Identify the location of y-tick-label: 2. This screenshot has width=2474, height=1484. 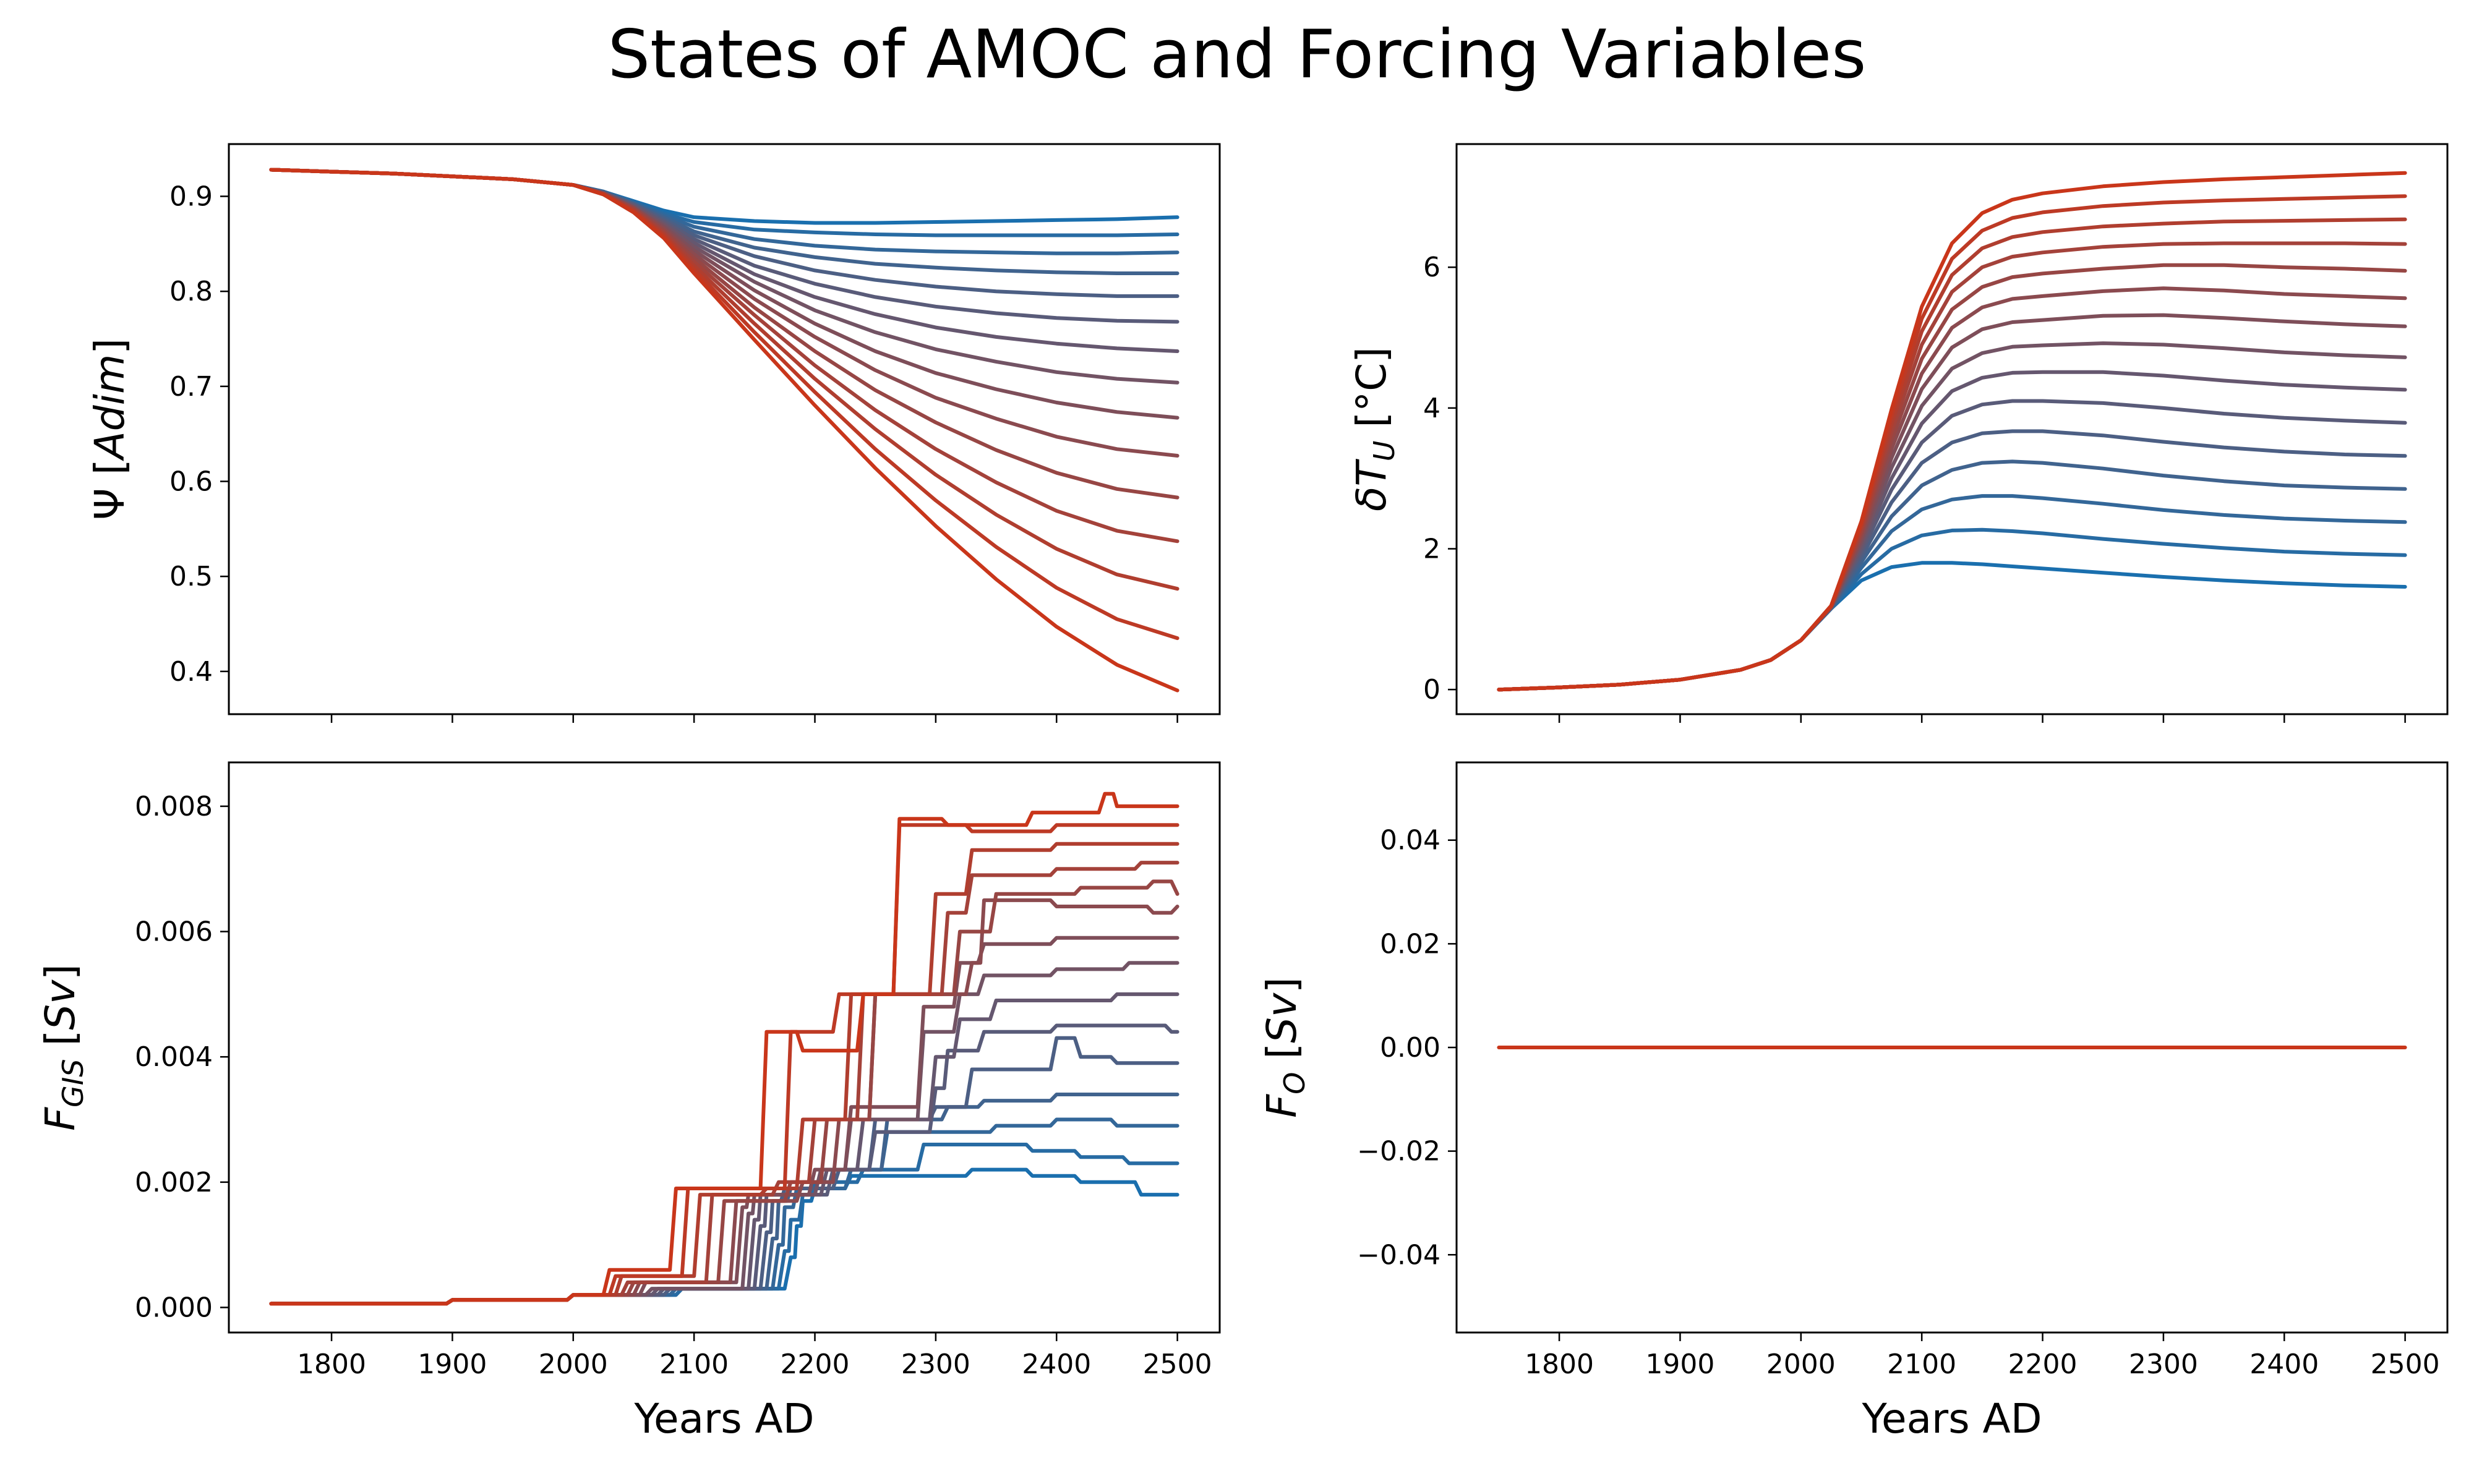
(1432, 549).